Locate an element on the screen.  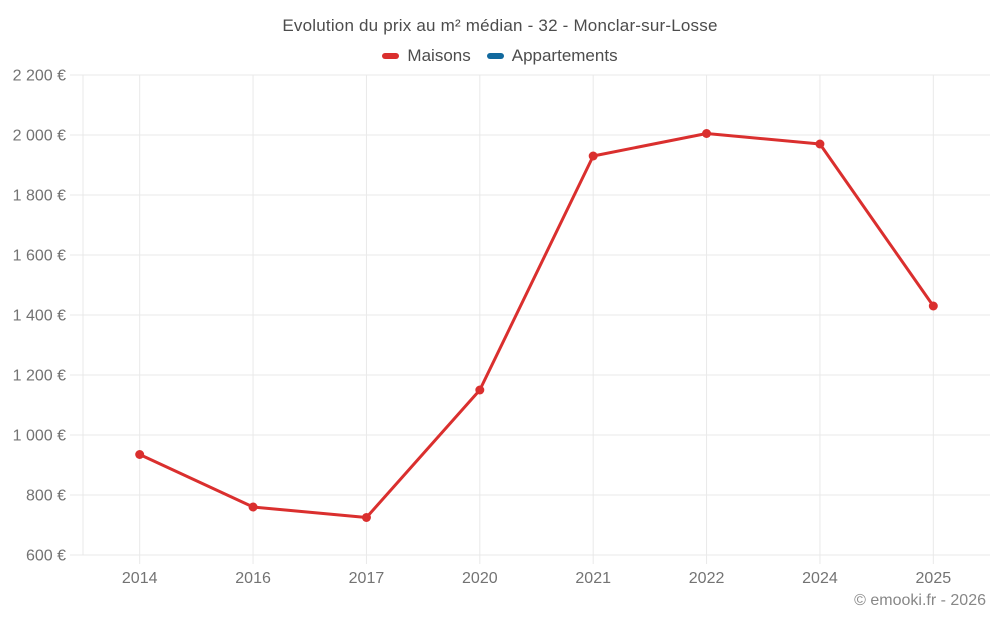
legend-item-appartements: Appartements is located at coordinates (552, 56).